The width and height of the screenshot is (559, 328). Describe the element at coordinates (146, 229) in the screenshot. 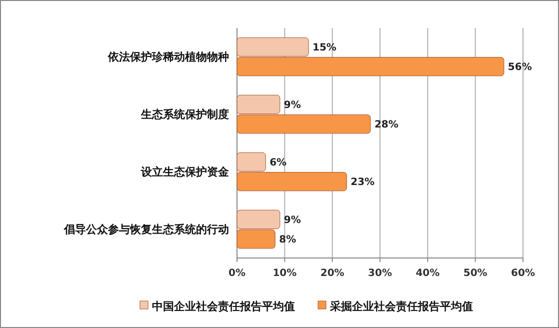

I see `y-tick-label: 倡导公众参与恢复生态系统的行动` at that location.